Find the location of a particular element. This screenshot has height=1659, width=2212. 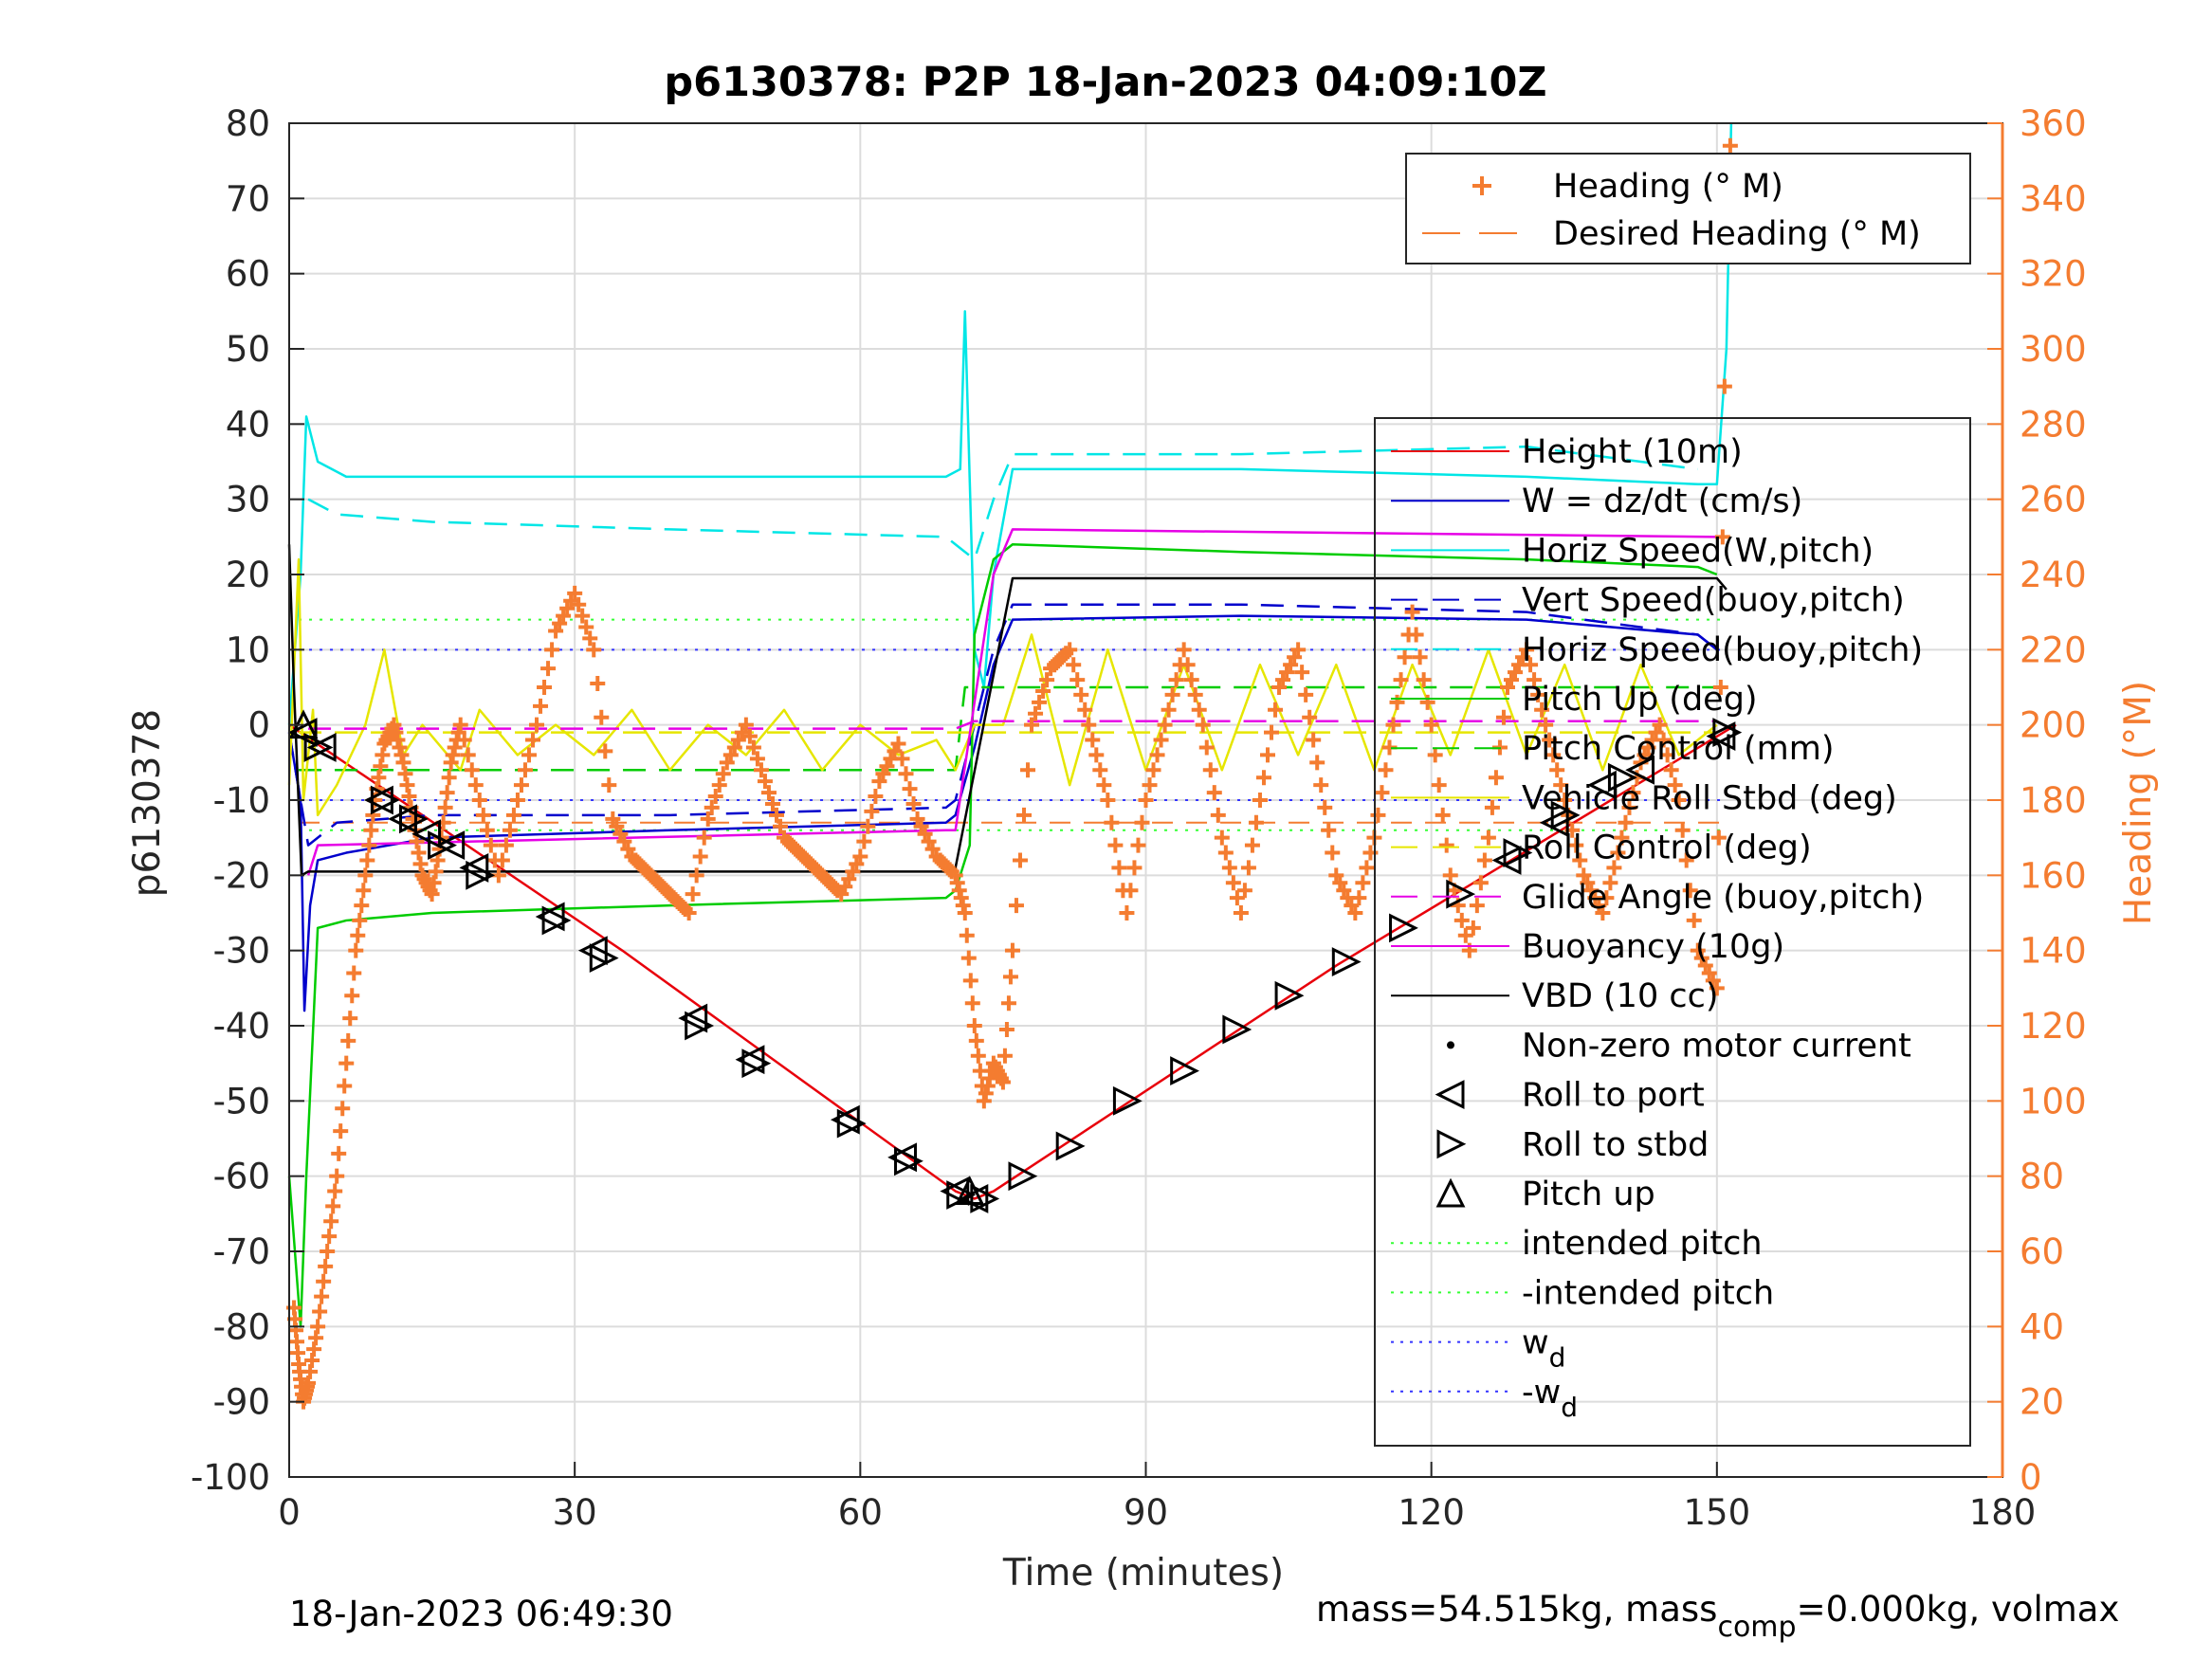

y2-tick-label-16: 40 is located at coordinates (2042, 1326).